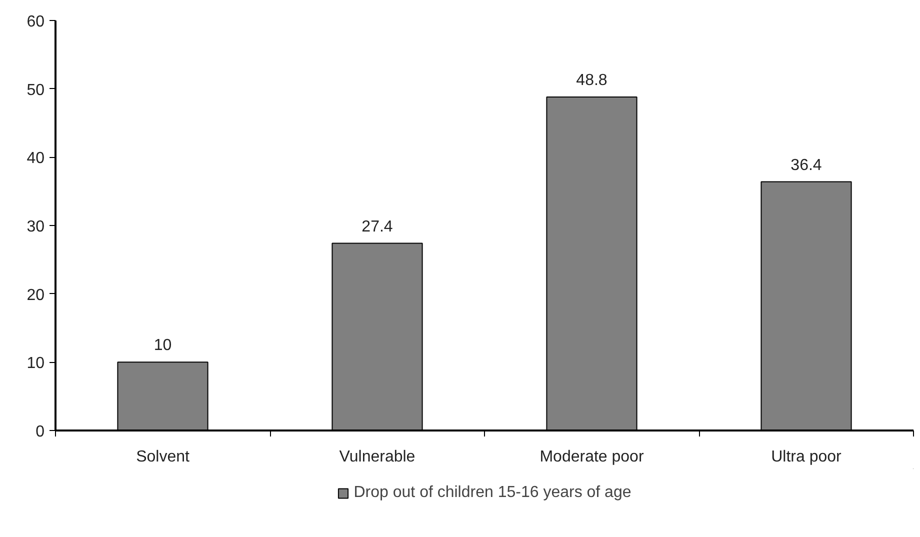 The width and height of the screenshot is (920, 537). Describe the element at coordinates (35, 363) in the screenshot. I see `y-tick-label: 10` at that location.